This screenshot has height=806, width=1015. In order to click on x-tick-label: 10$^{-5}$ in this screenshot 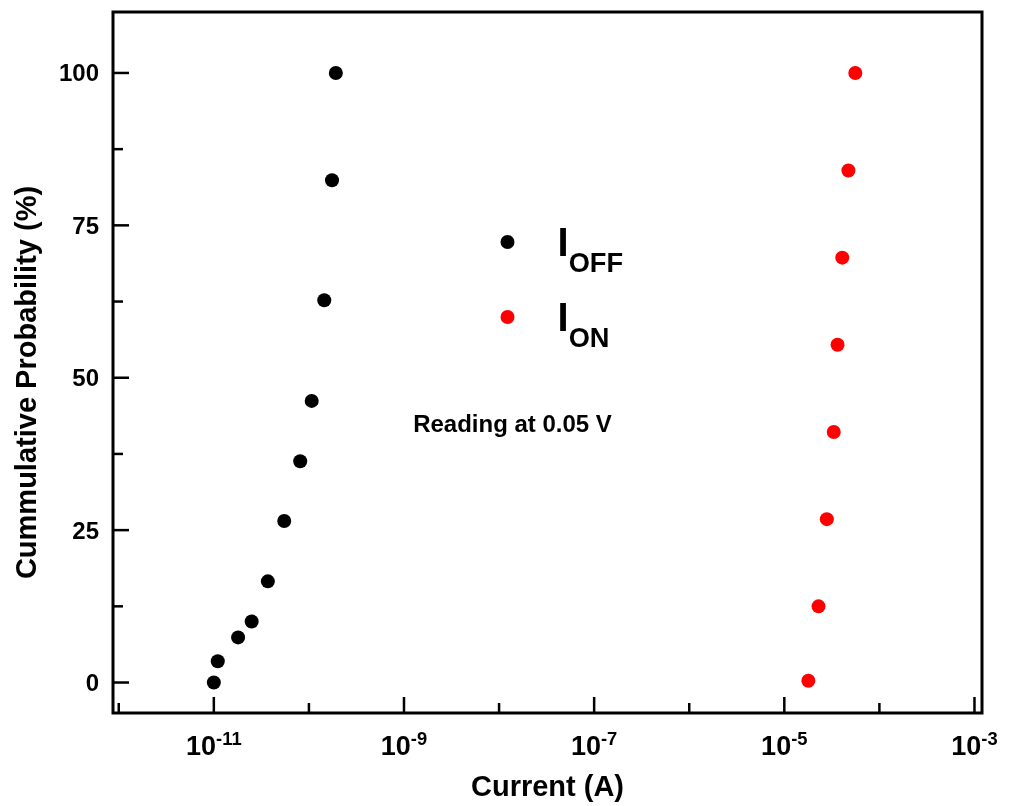, I will do `click(784, 744)`.